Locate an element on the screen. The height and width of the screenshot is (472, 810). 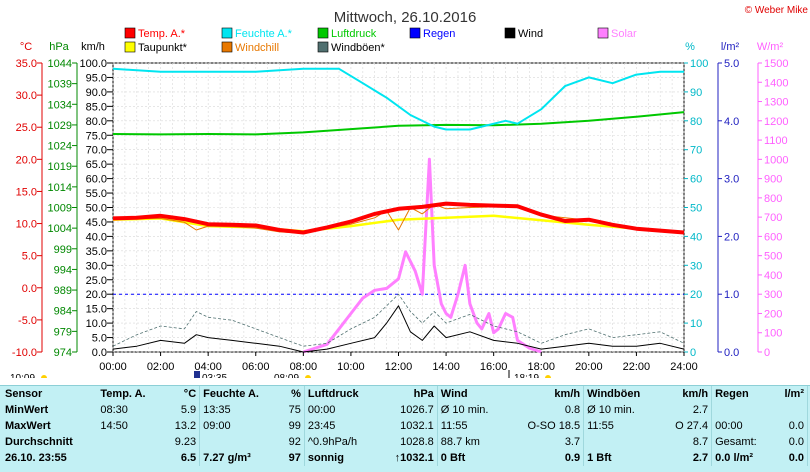
stats-cell: Gesamt: is located at coordinates (736, 442).